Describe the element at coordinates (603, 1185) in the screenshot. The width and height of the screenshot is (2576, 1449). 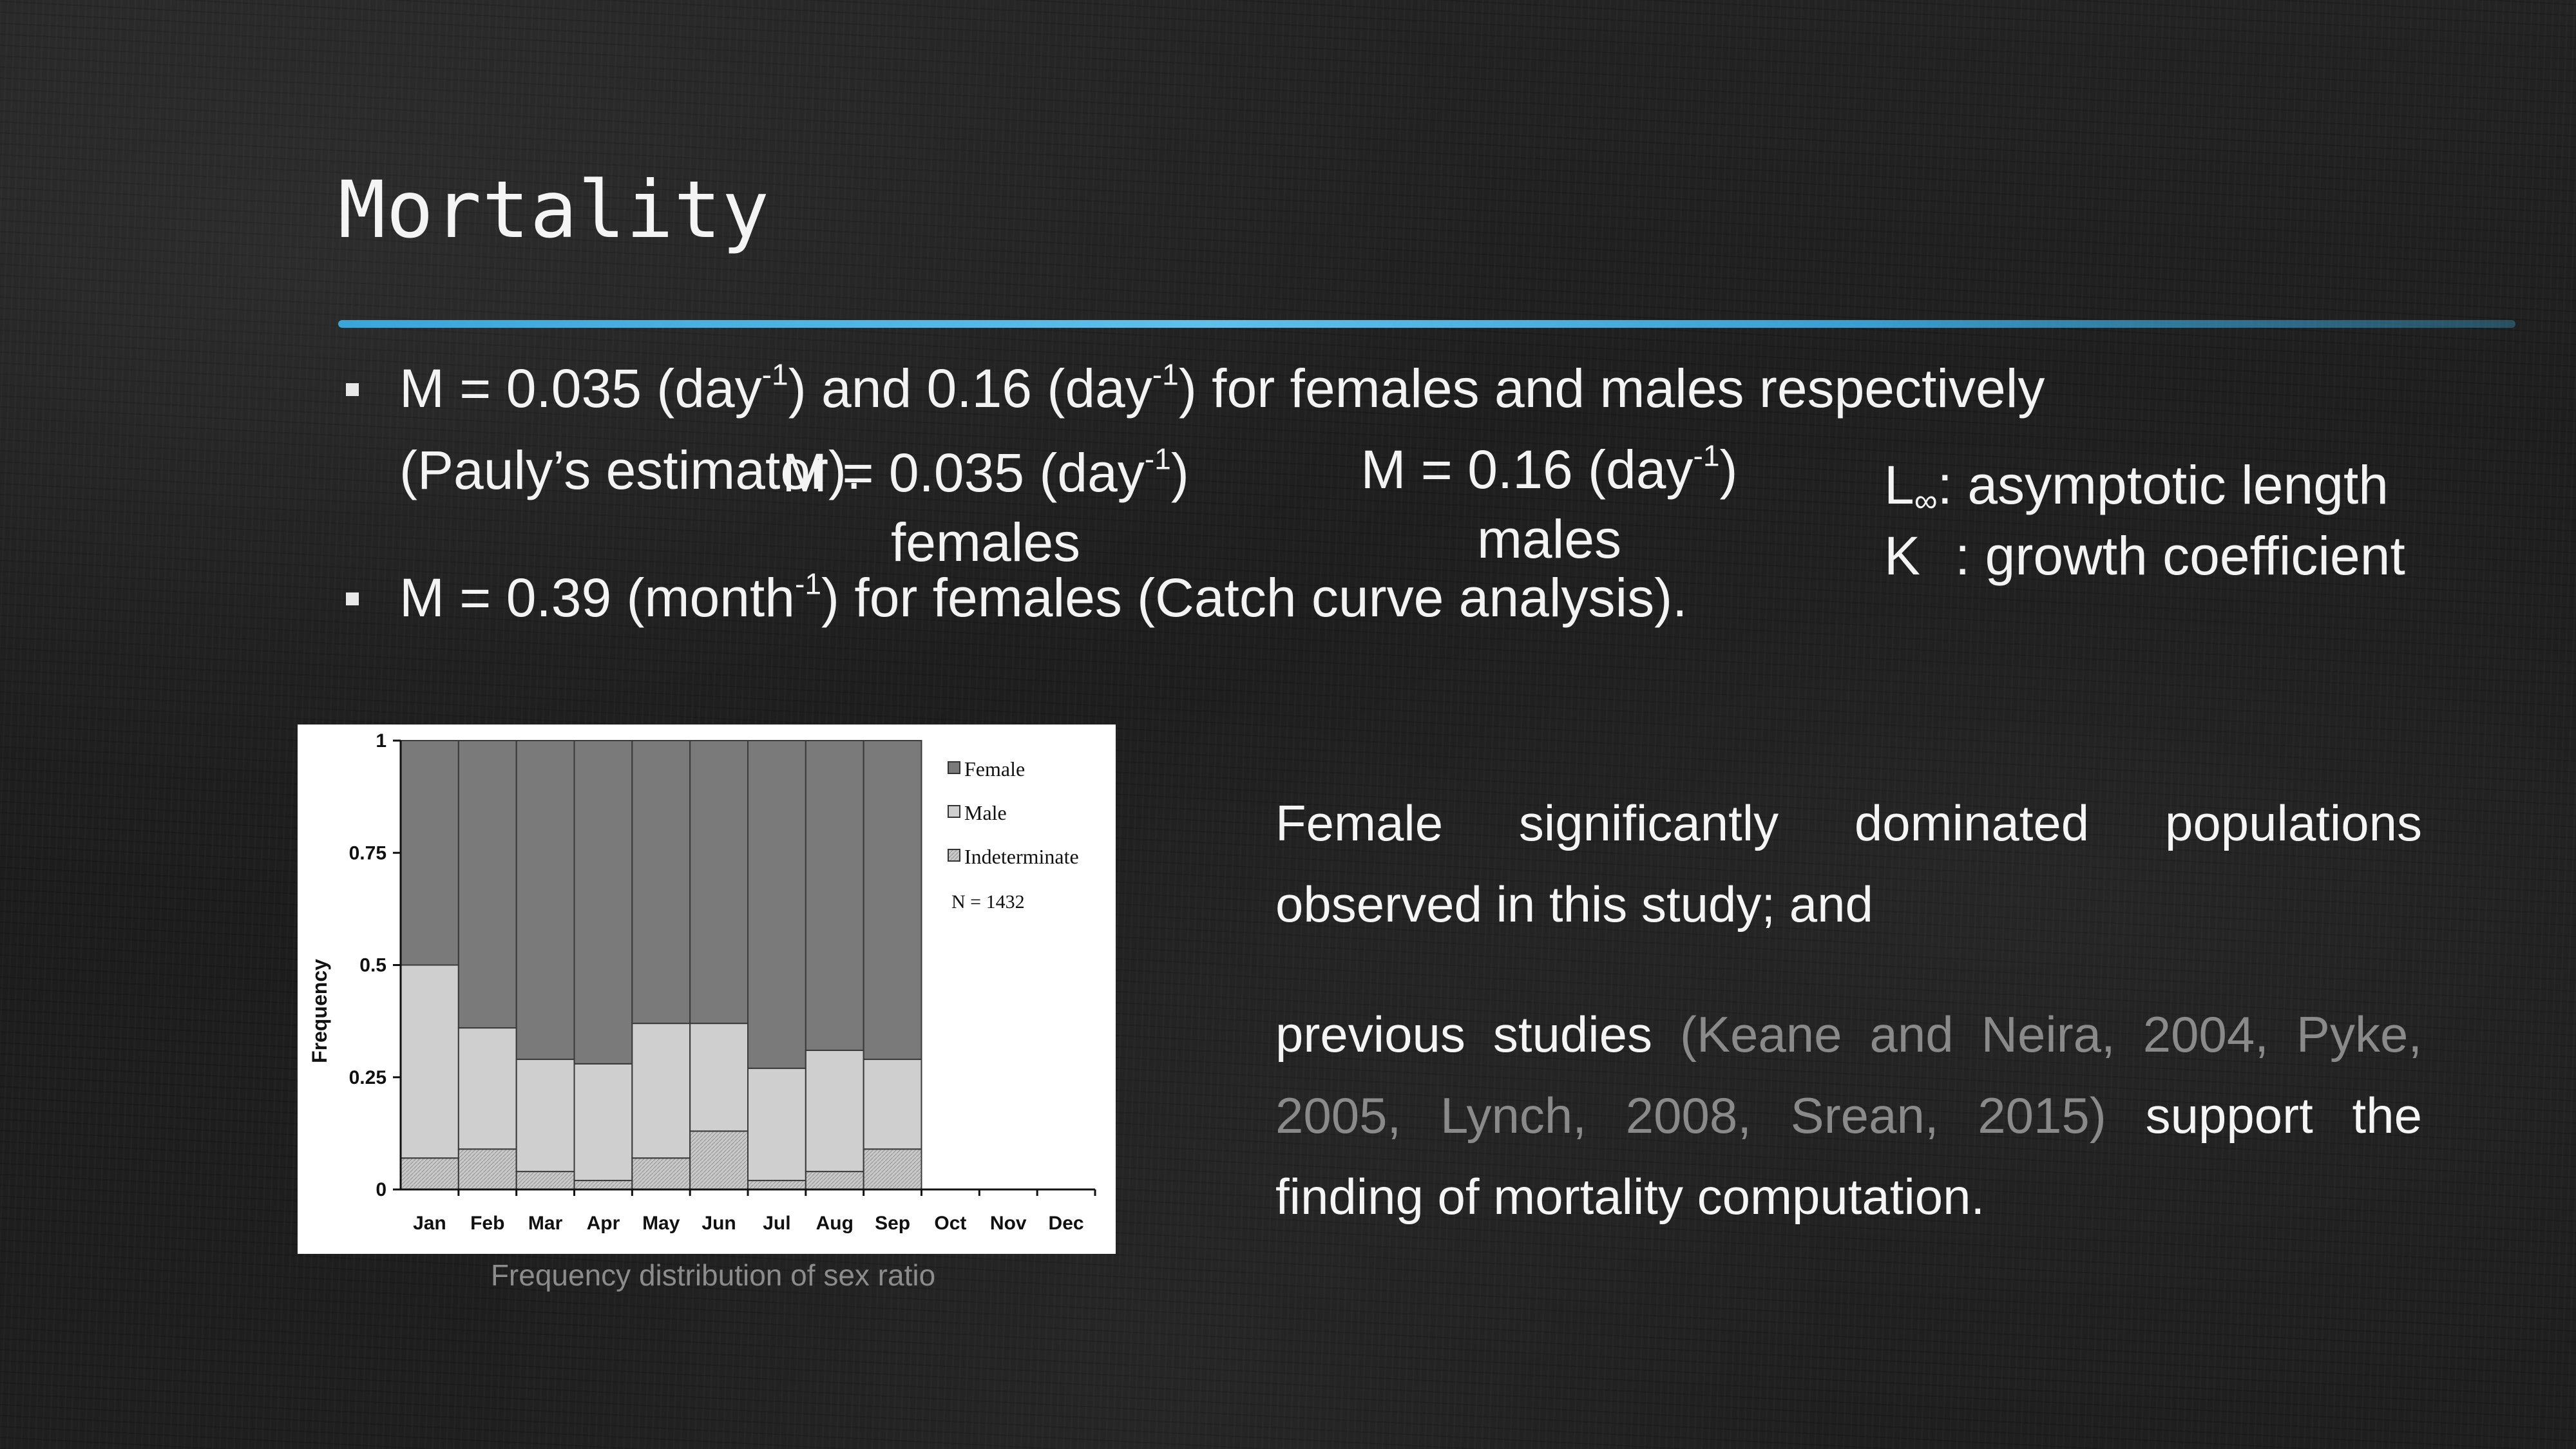
I see `bar-indeterminate-apr` at that location.